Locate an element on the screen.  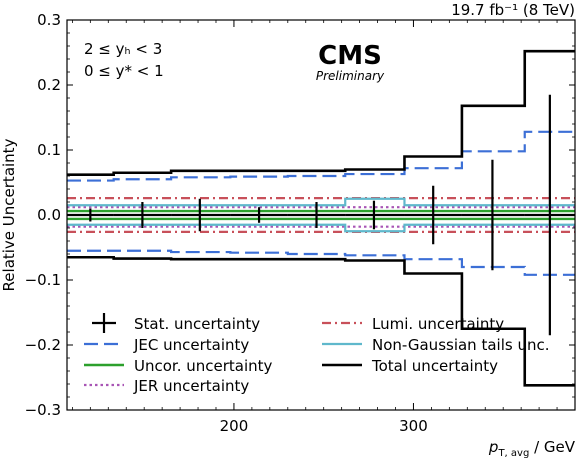
legend-item-jer: JER uncertainty is located at coordinates (166, 386).